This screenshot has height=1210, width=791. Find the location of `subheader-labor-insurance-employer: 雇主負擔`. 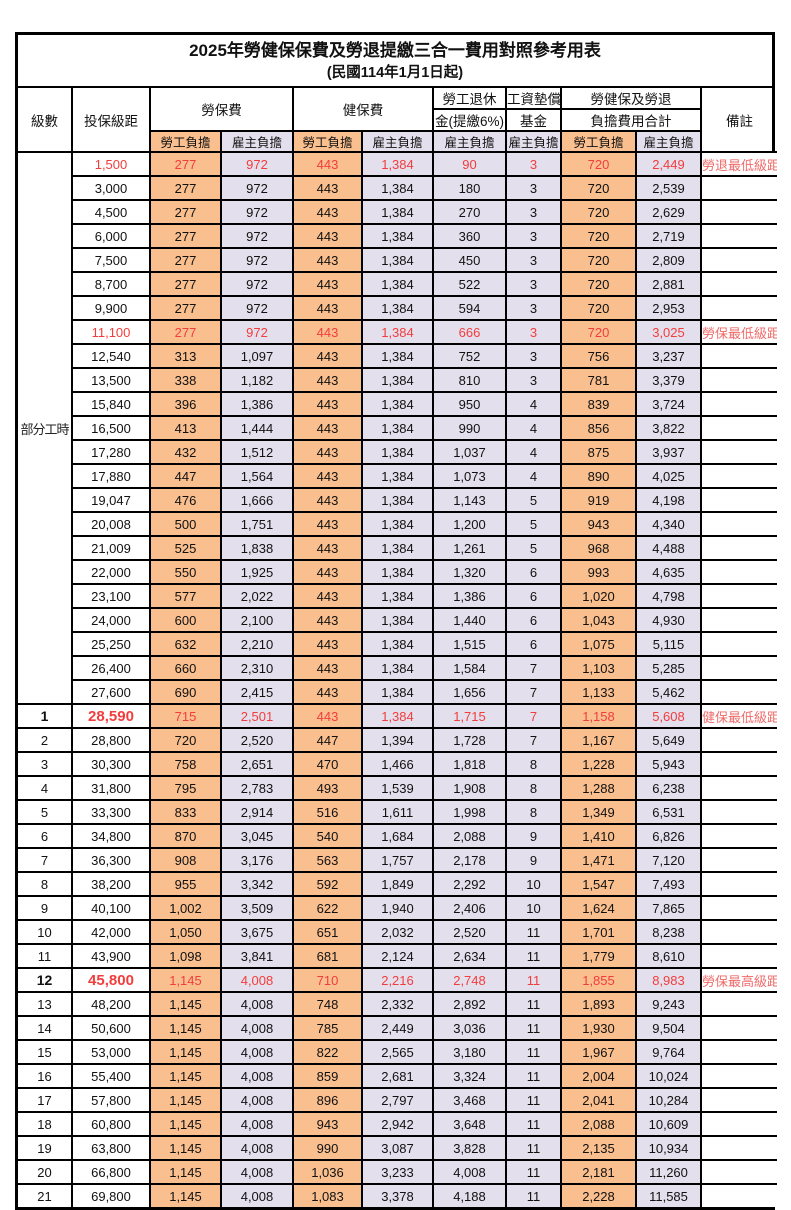

subheader-labor-insurance-employer: 雇主負擔 is located at coordinates (257, 141).